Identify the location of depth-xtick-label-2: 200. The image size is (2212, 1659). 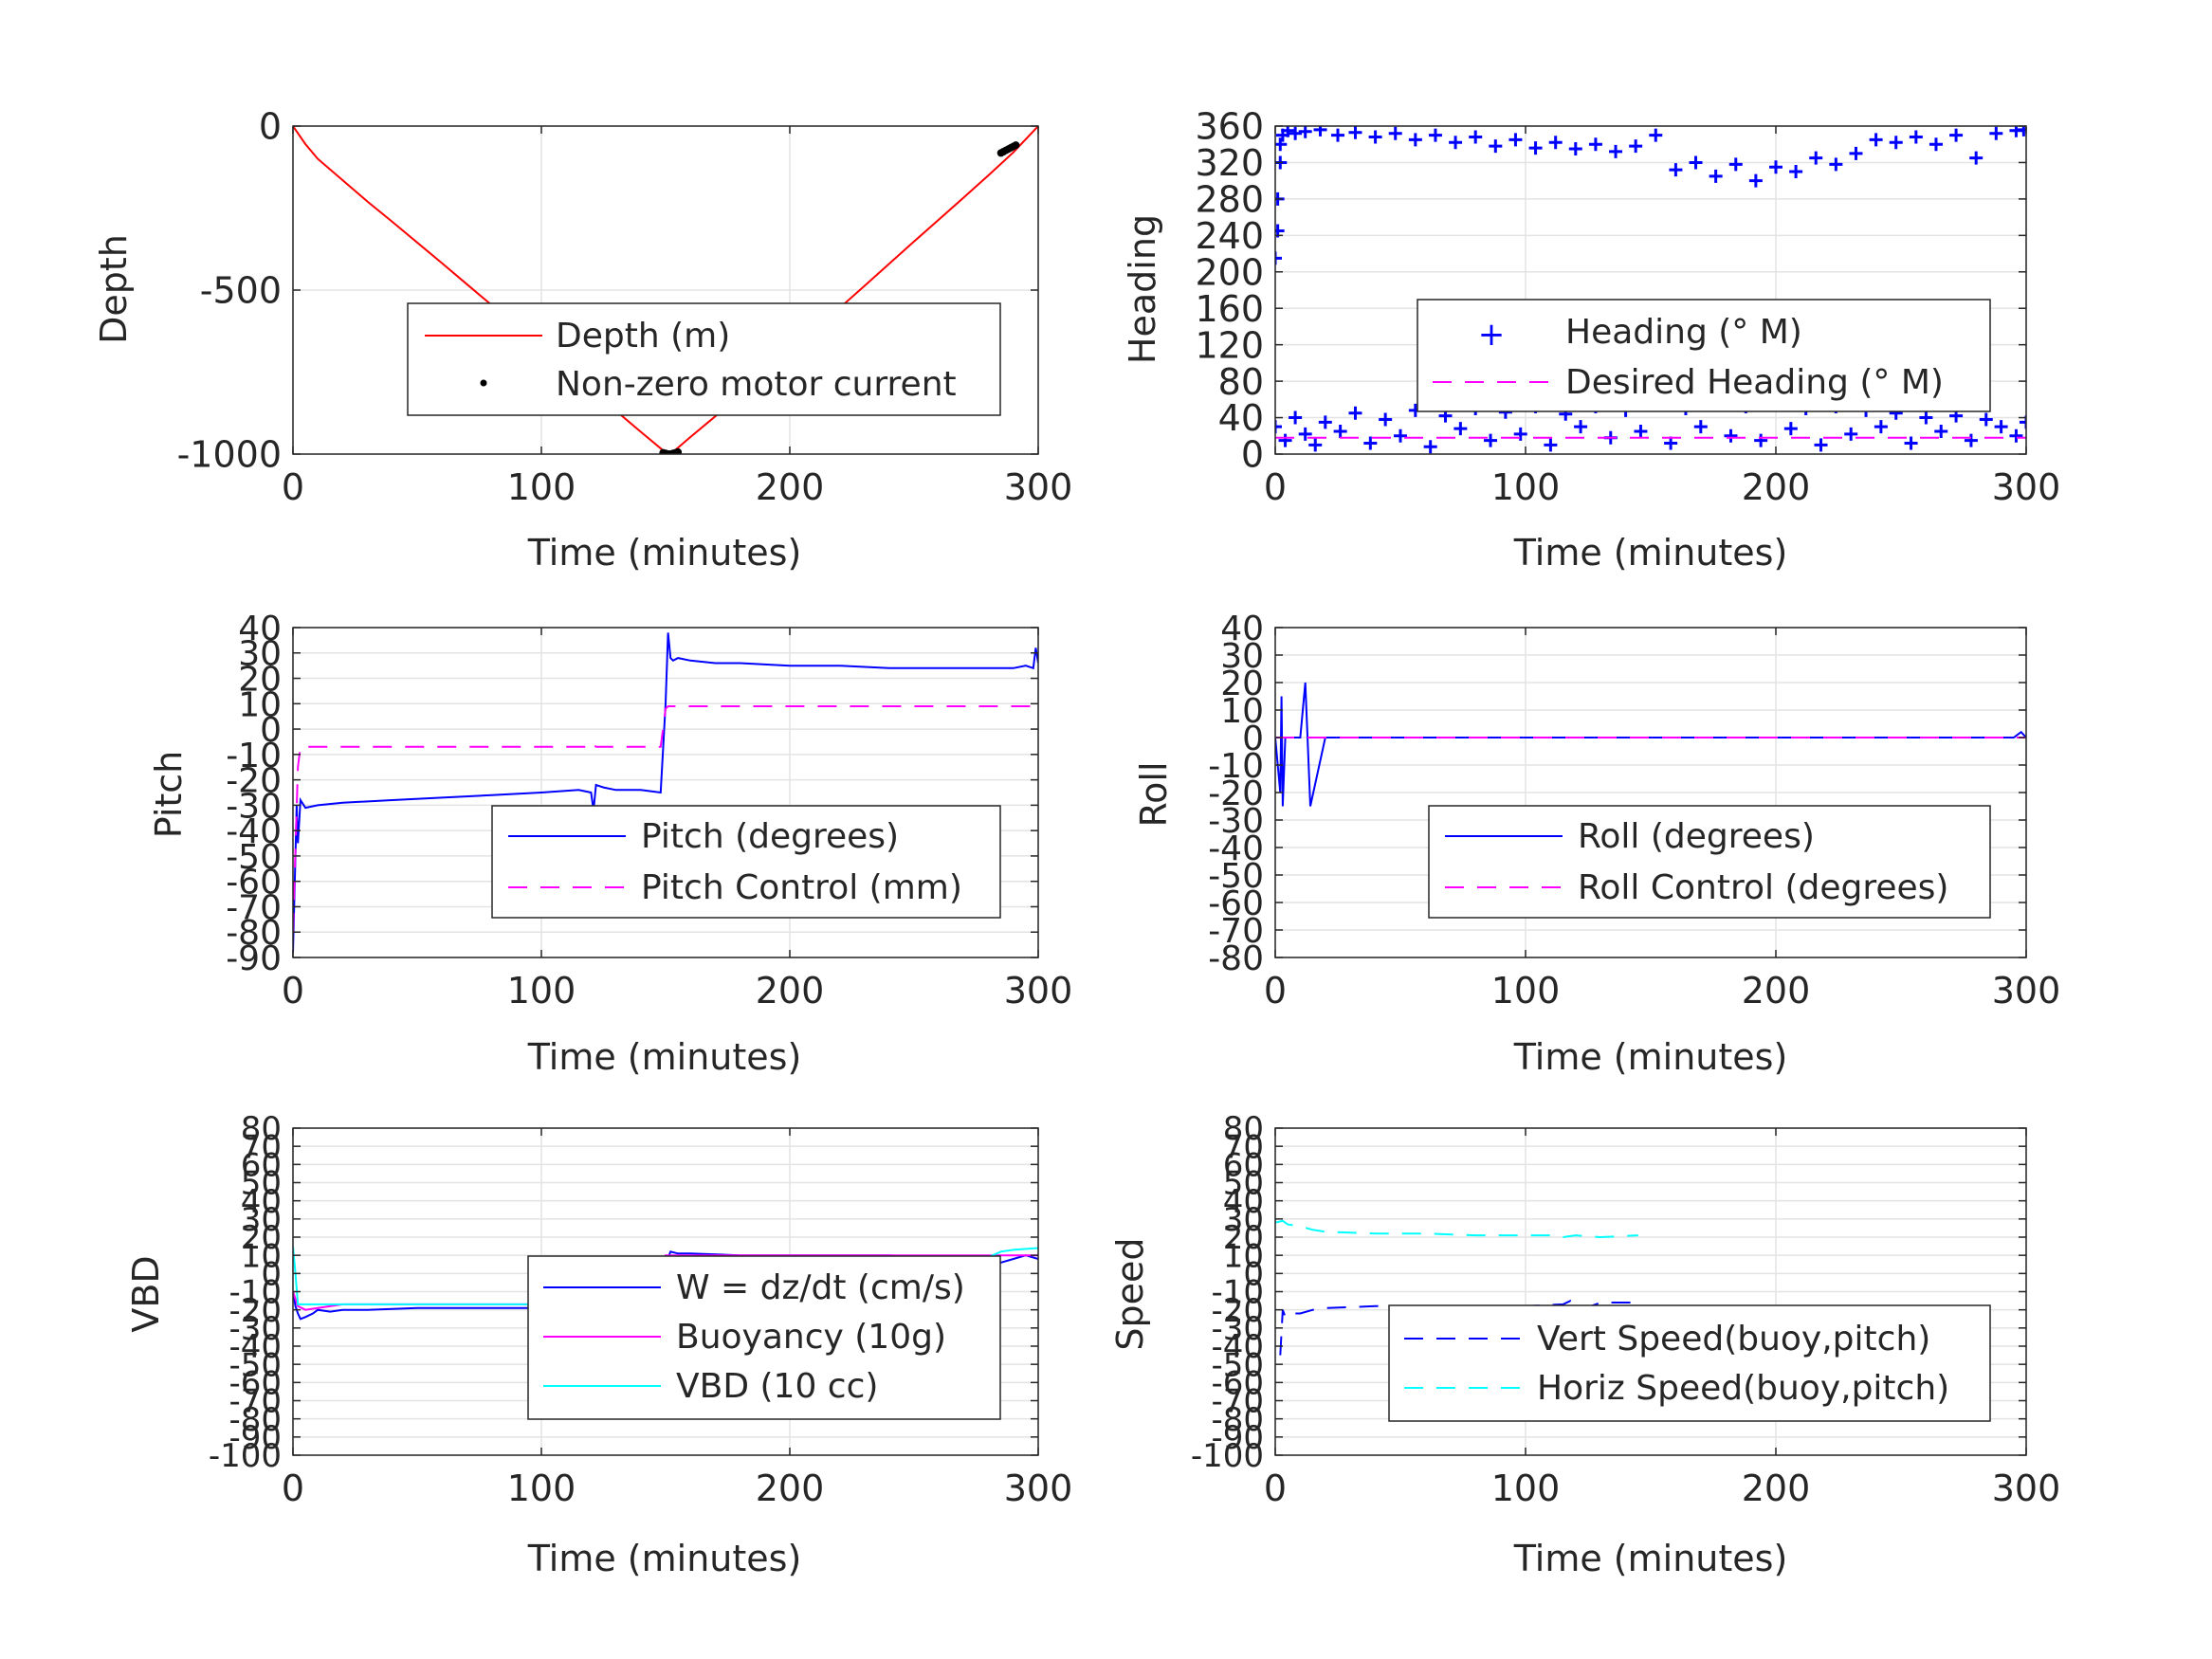
(790, 487).